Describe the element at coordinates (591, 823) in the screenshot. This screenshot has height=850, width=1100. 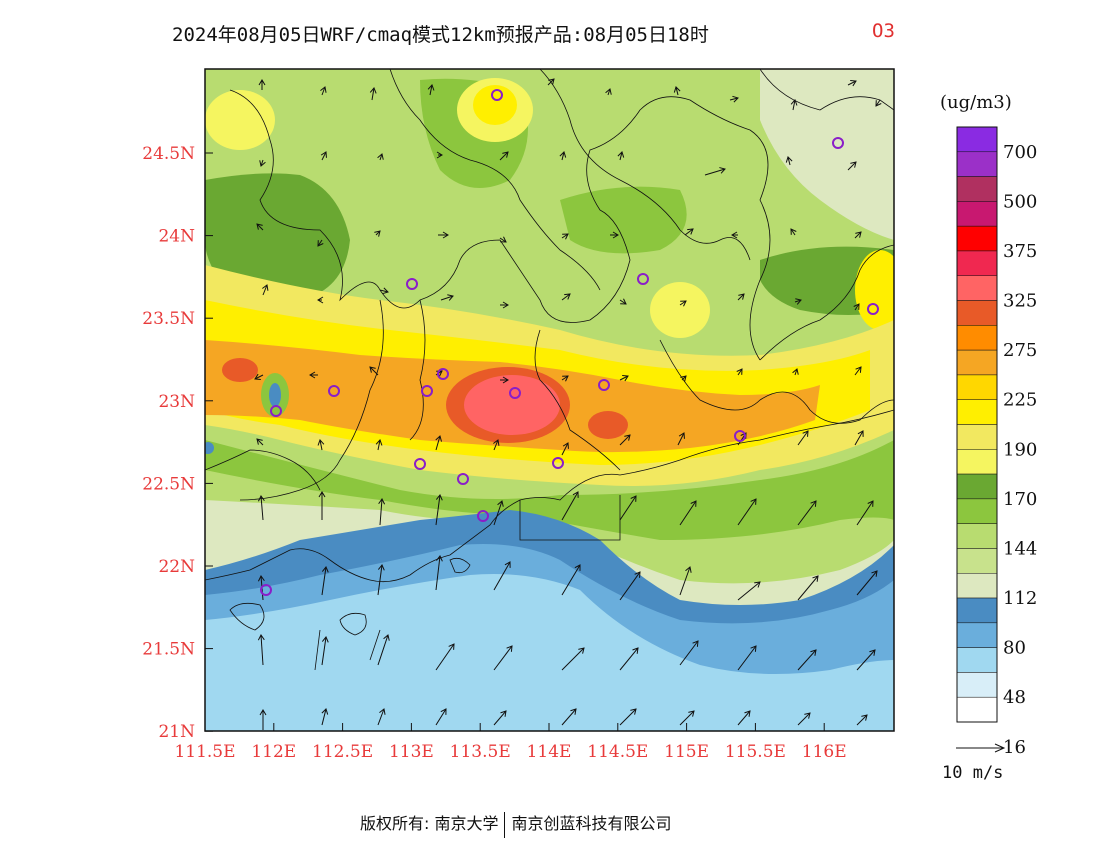
I see `copyright-company: 南京创蓝科技有限公司` at that location.